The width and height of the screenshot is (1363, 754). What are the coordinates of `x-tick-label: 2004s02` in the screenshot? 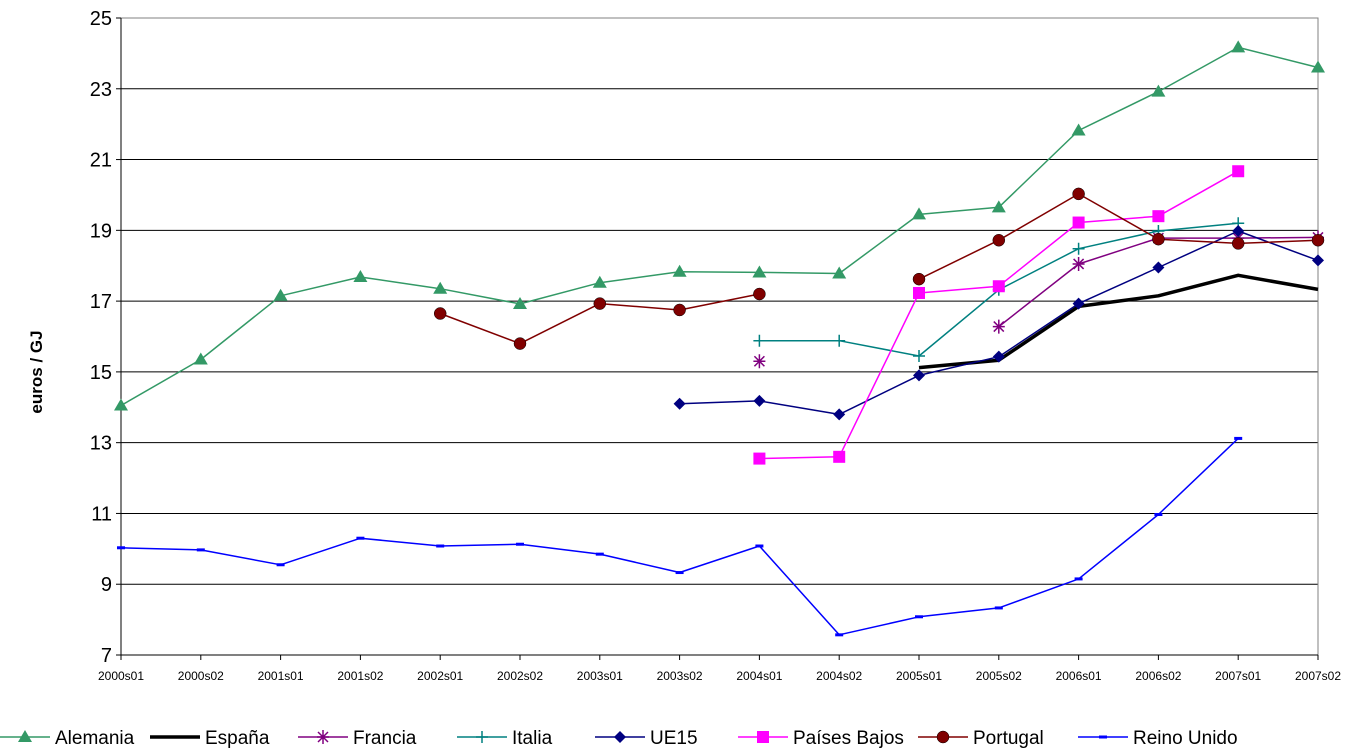 It's located at (839, 676).